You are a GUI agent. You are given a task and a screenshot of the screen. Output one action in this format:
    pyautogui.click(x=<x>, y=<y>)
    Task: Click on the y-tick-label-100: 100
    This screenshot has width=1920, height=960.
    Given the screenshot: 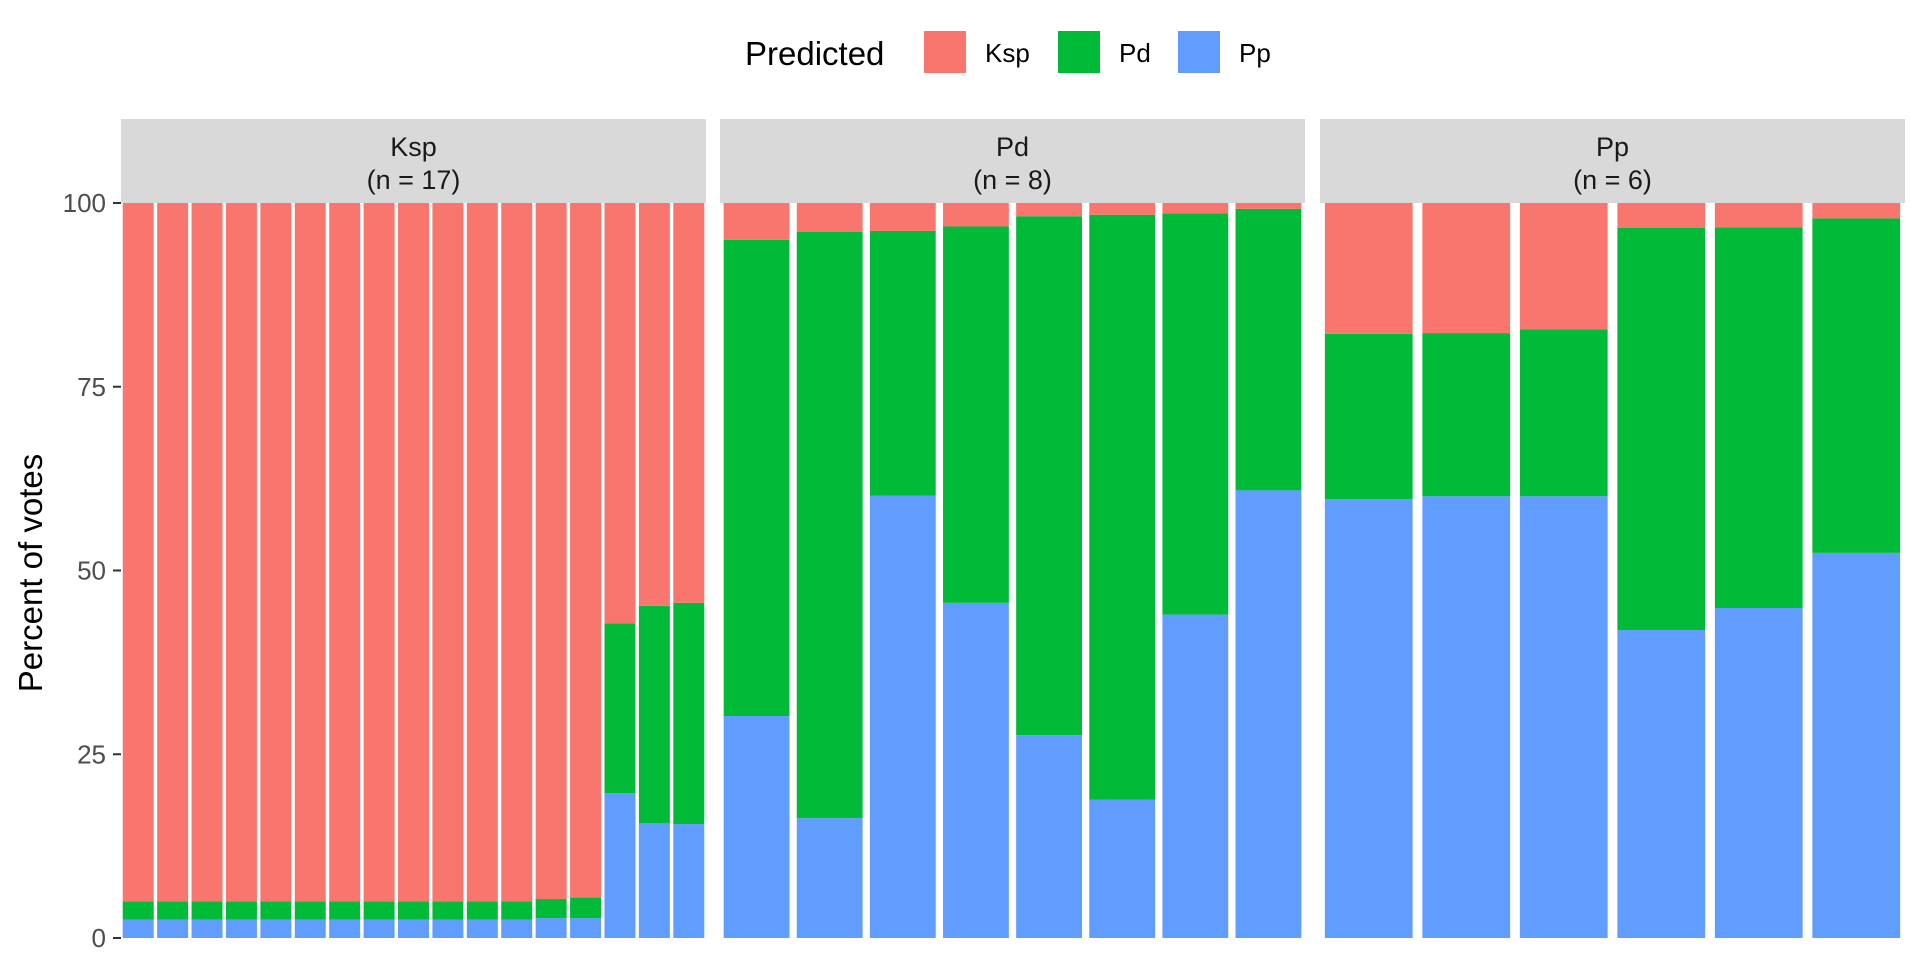 What is the action you would take?
    pyautogui.click(x=84, y=203)
    